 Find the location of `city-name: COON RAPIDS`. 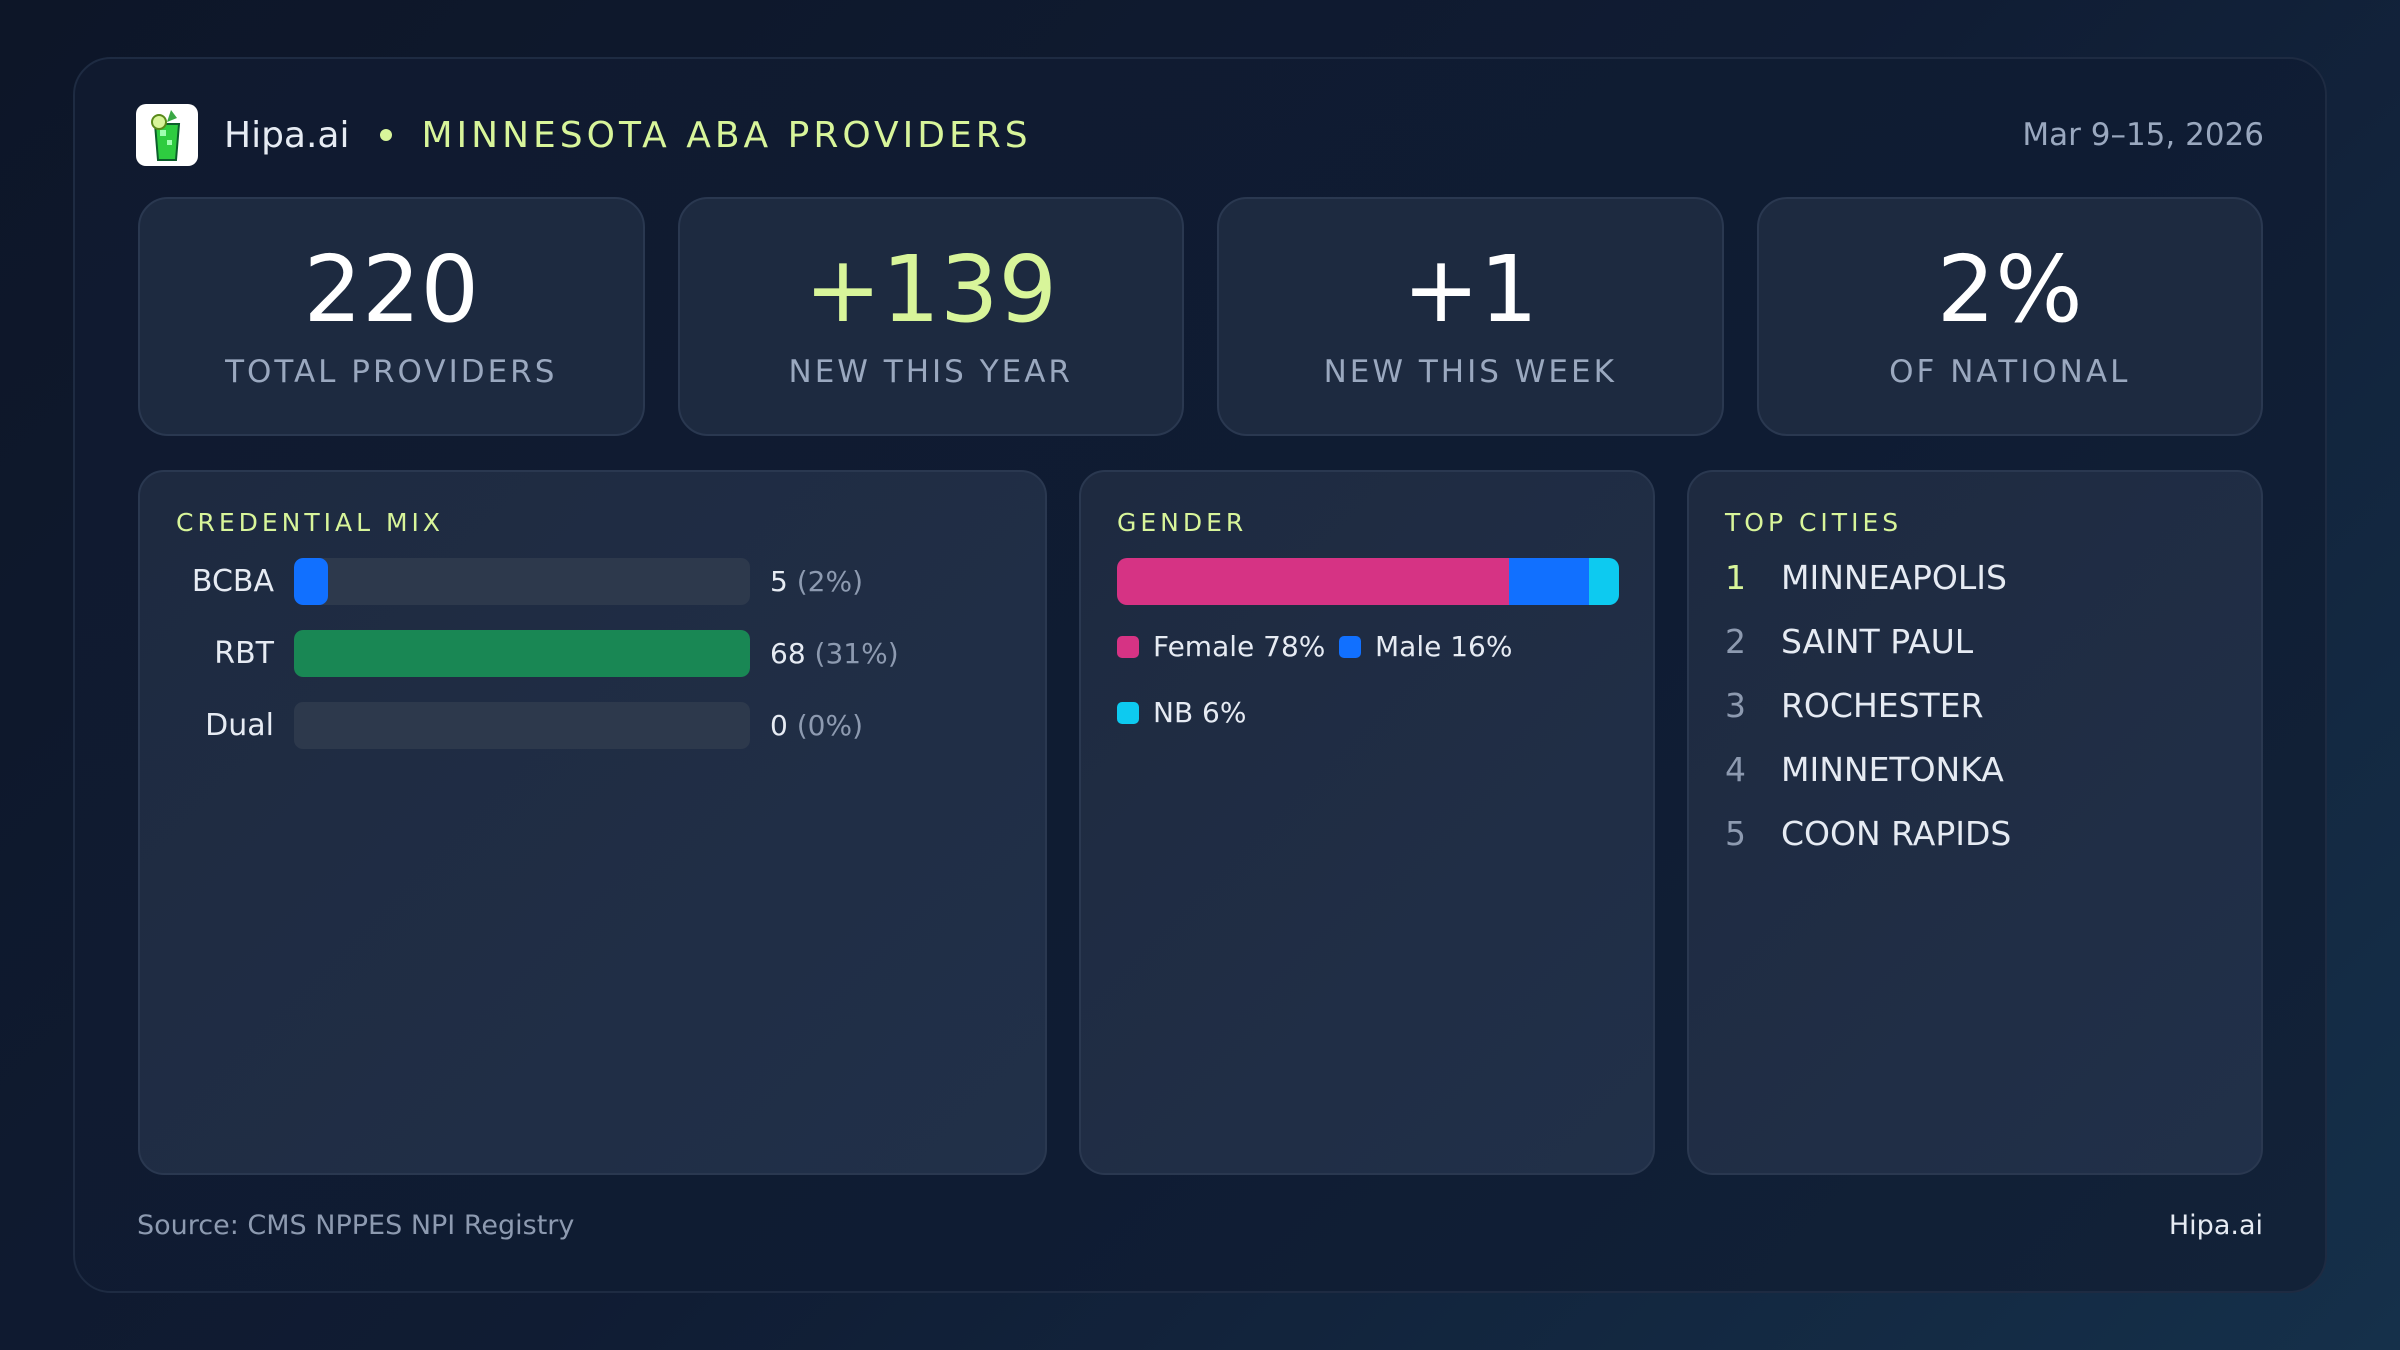

city-name: COON RAPIDS is located at coordinates (1896, 833).